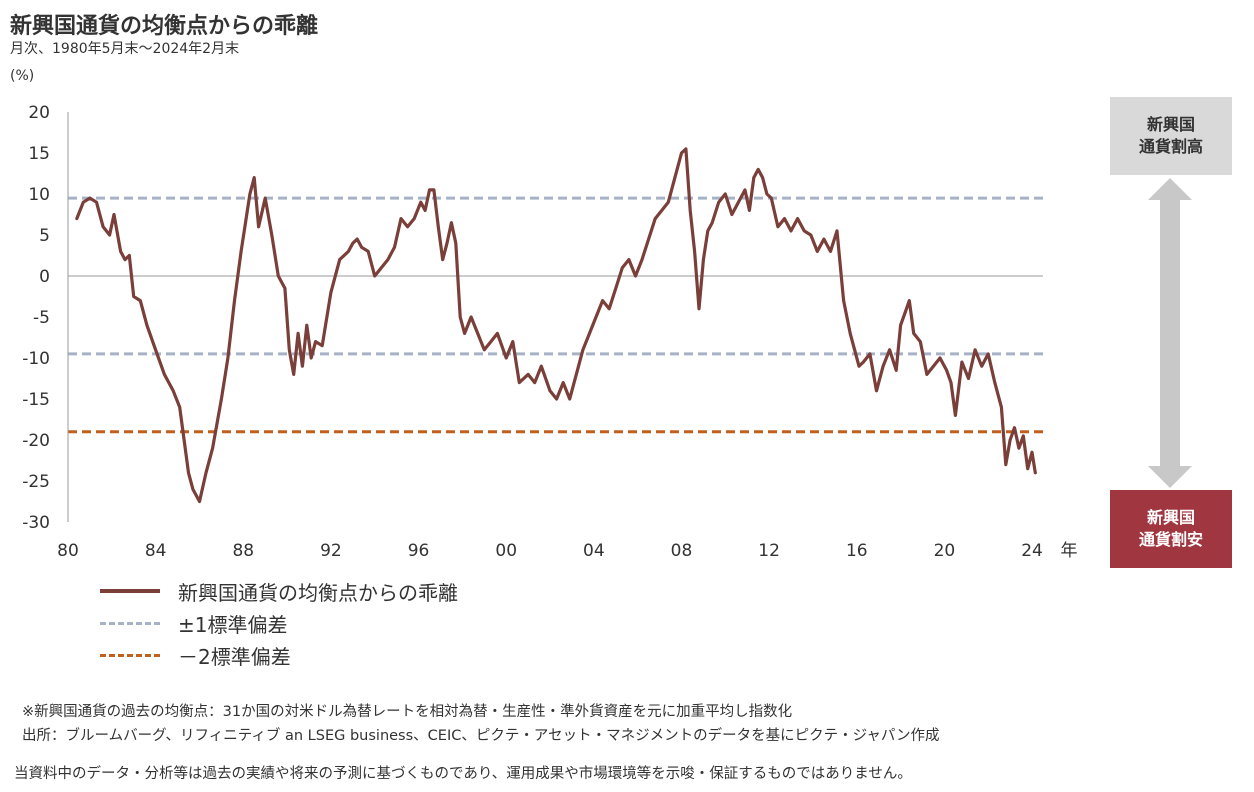 This screenshot has width=1254, height=792. What do you see at coordinates (36, 523) in the screenshot?
I see `y-tick-label: -30` at bounding box center [36, 523].